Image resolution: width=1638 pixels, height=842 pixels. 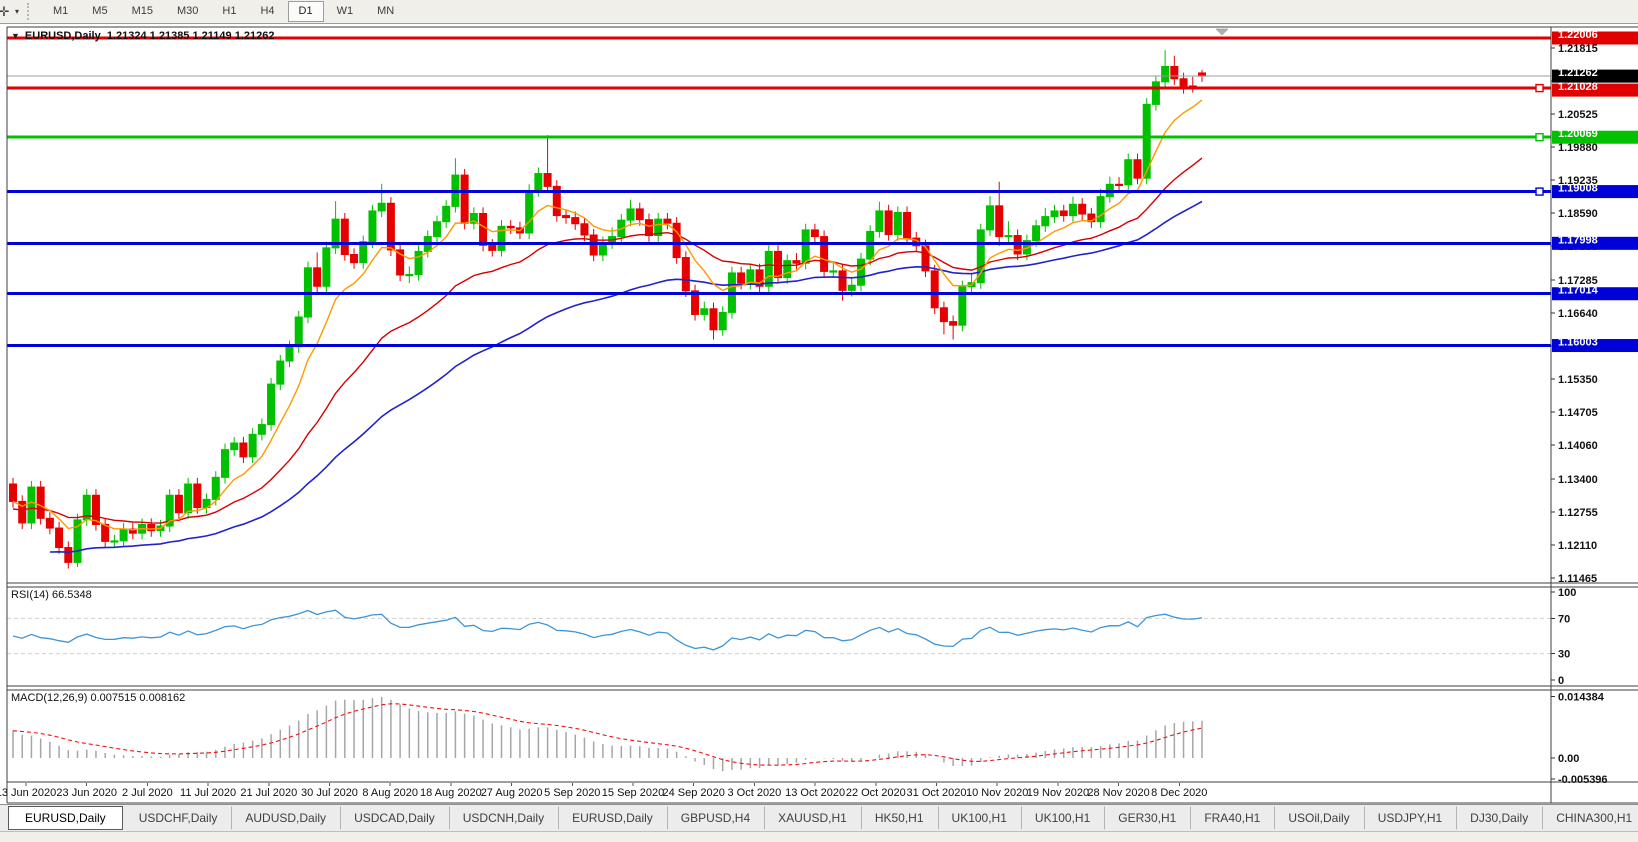 What do you see at coordinates (819, 836) in the screenshot?
I see `status-bar` at bounding box center [819, 836].